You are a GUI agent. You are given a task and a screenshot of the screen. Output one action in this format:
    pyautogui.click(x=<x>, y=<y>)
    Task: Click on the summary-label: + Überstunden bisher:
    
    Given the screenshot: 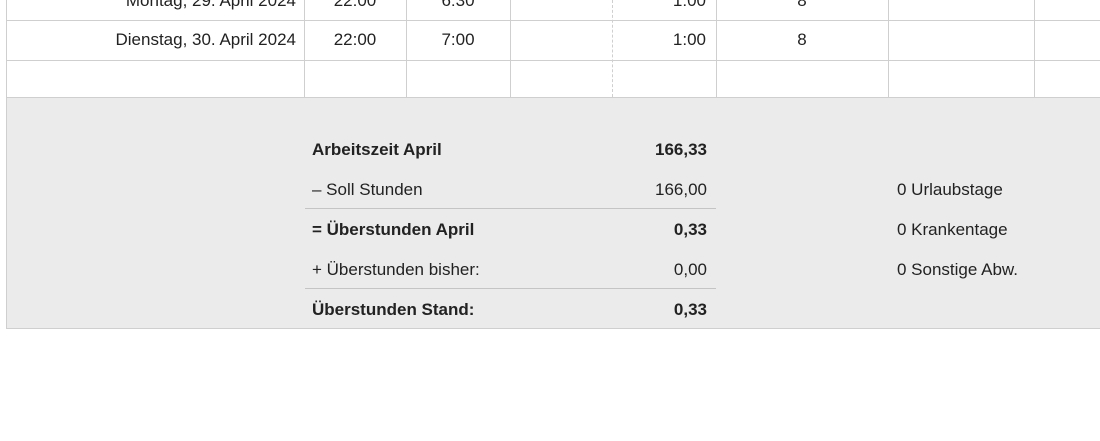 What is the action you would take?
    pyautogui.click(x=396, y=269)
    